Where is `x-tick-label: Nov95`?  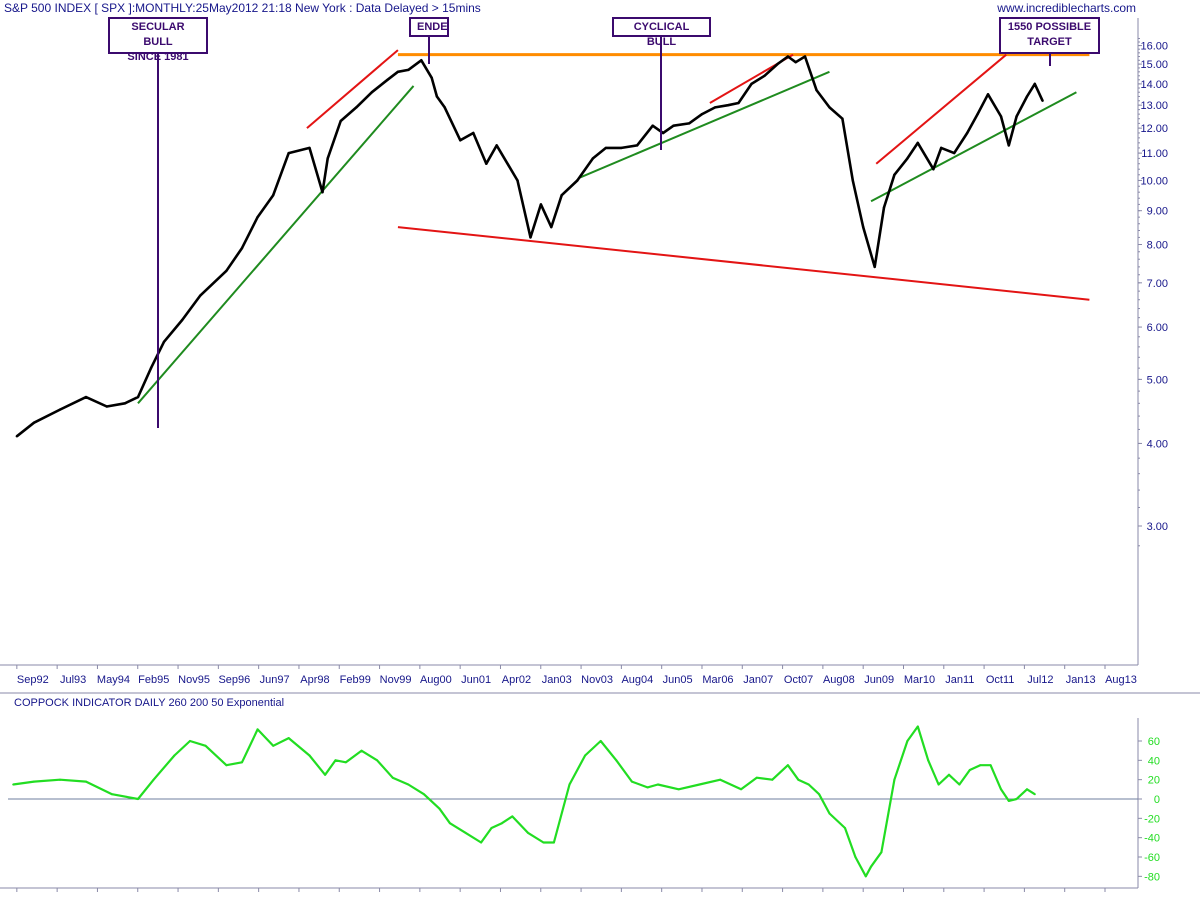 x-tick-label: Nov95 is located at coordinates (194, 680).